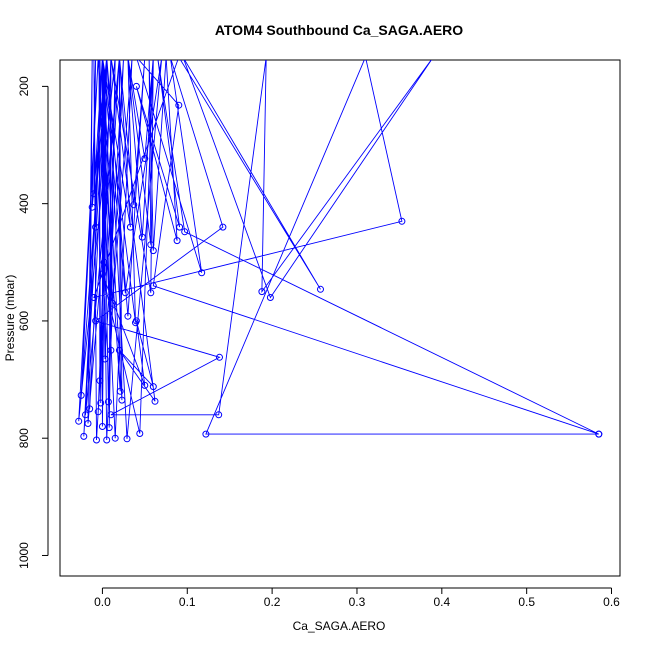  What do you see at coordinates (24, 203) in the screenshot?
I see `y-tick-label: 400` at bounding box center [24, 203].